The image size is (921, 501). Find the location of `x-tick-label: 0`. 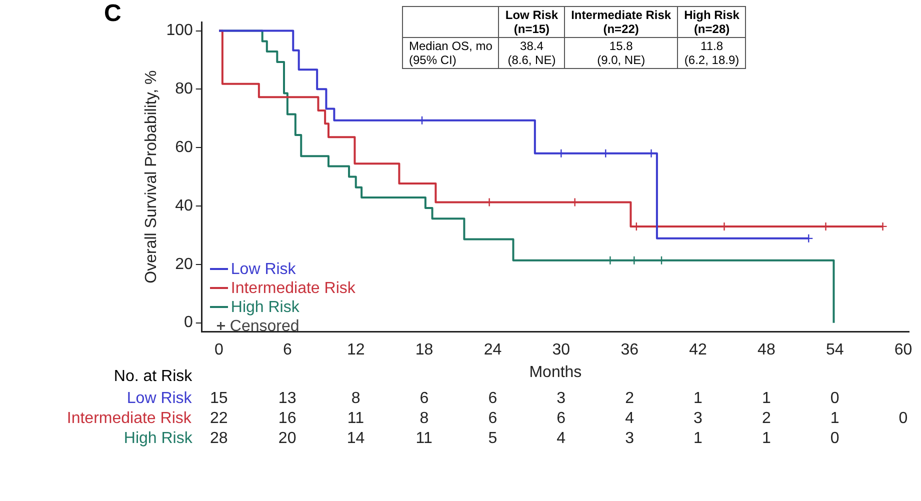

x-tick-label: 0 is located at coordinates (219, 350).